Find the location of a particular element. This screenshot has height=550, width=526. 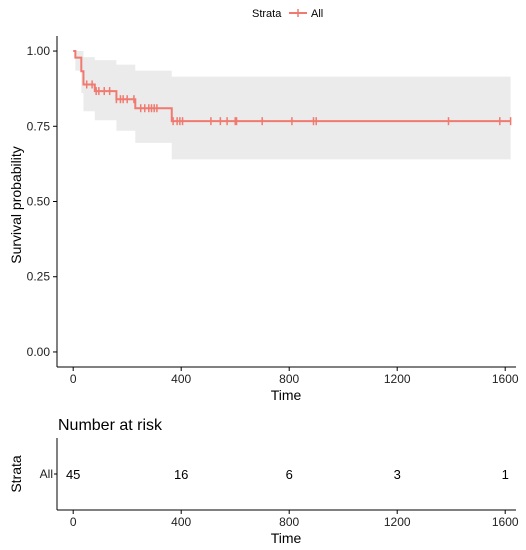

risk-x-tick-label: 0 is located at coordinates (73, 522).